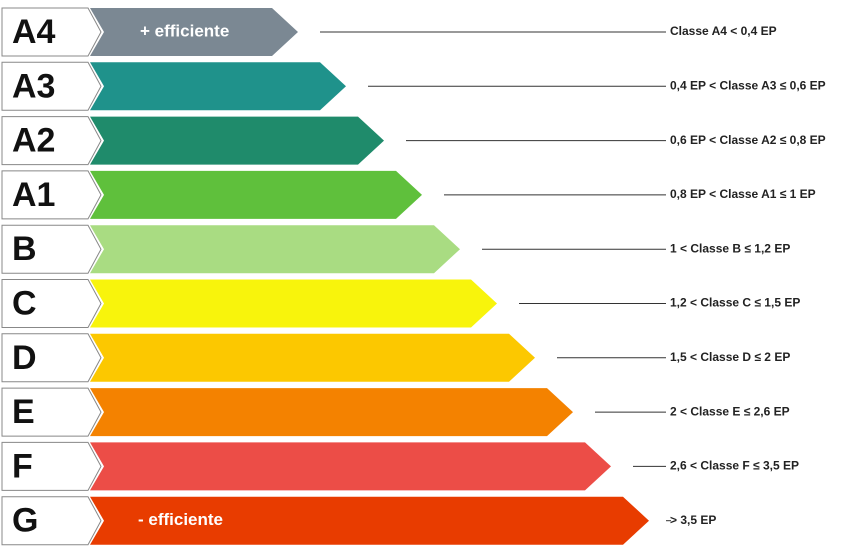 This screenshot has width=862, height=554. I want to click on class-label: A4, so click(34, 32).